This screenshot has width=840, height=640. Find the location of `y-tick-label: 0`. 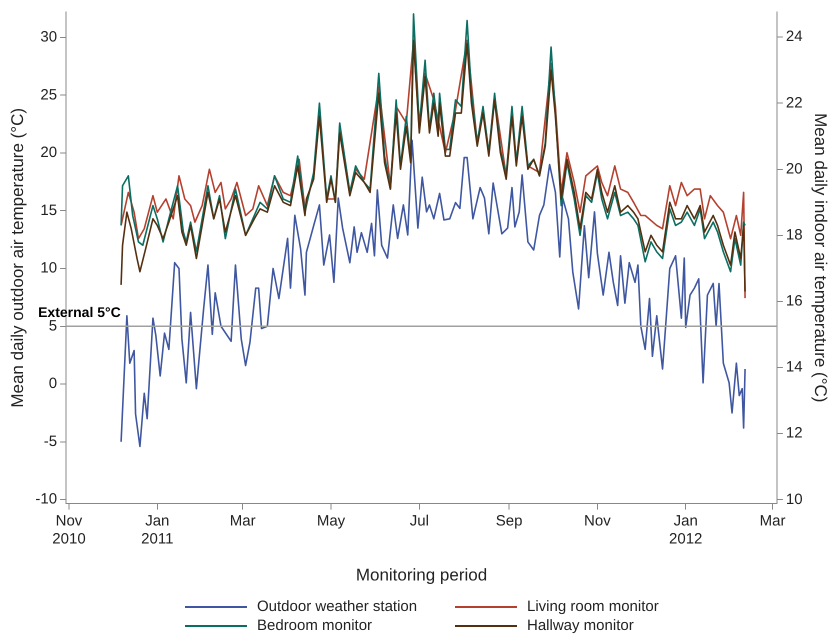

y-tick-label: 0 is located at coordinates (53, 383).